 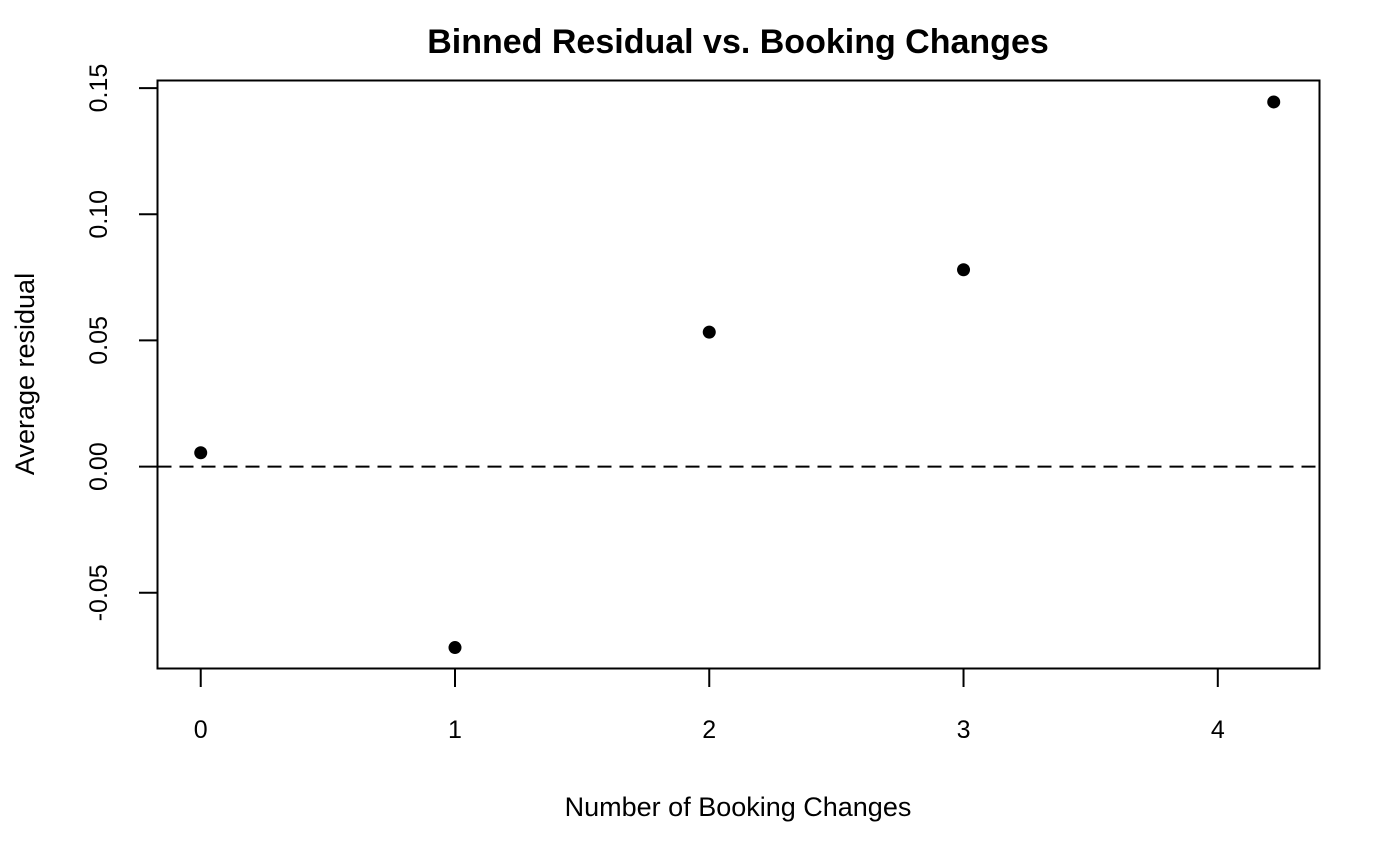 I want to click on x-axis-label: Number of Booking Changes, so click(x=738, y=807).